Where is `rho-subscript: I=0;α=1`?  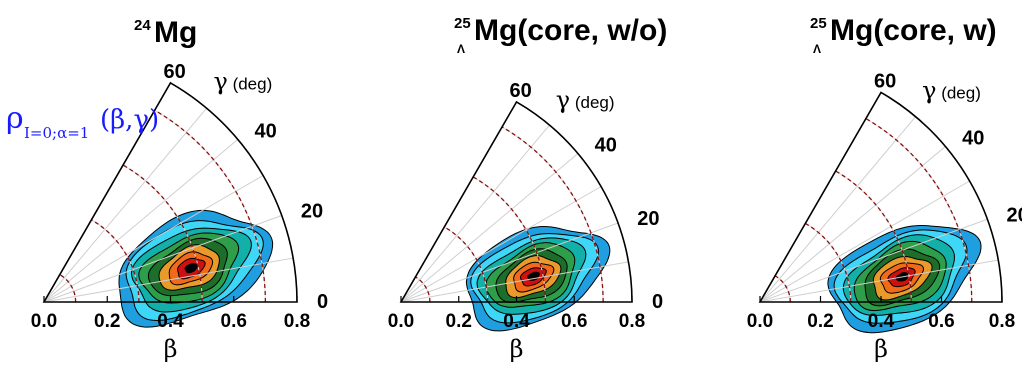
rho-subscript: I=0;α=1 is located at coordinates (56, 133).